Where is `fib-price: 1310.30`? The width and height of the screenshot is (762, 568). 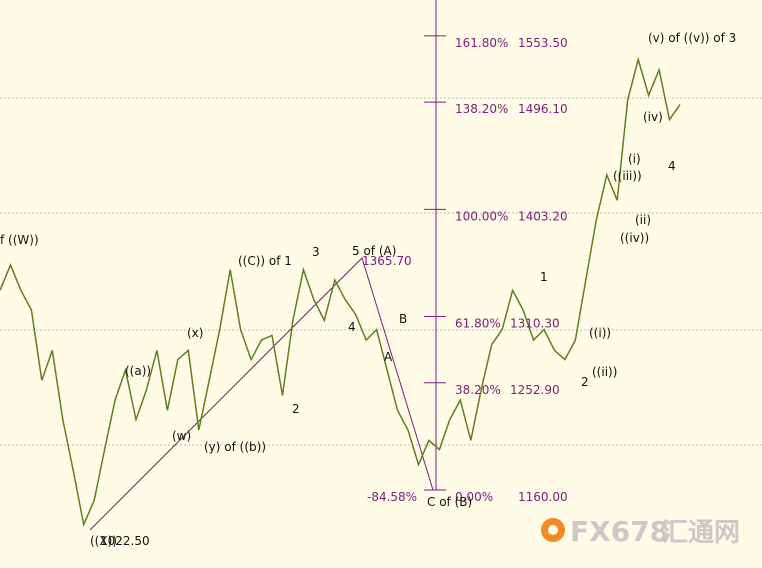 fib-price: 1310.30 is located at coordinates (535, 324).